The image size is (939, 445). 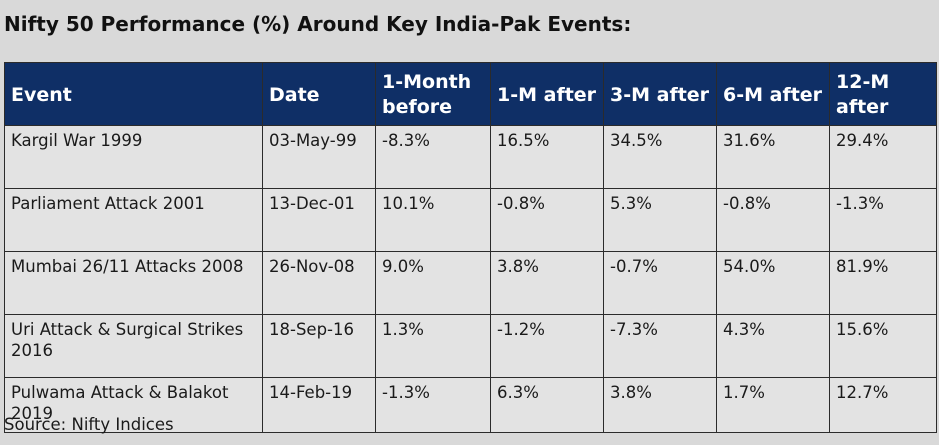 What do you see at coordinates (319, 283) in the screenshot?
I see `date-cell: 26-Nov-08` at bounding box center [319, 283].